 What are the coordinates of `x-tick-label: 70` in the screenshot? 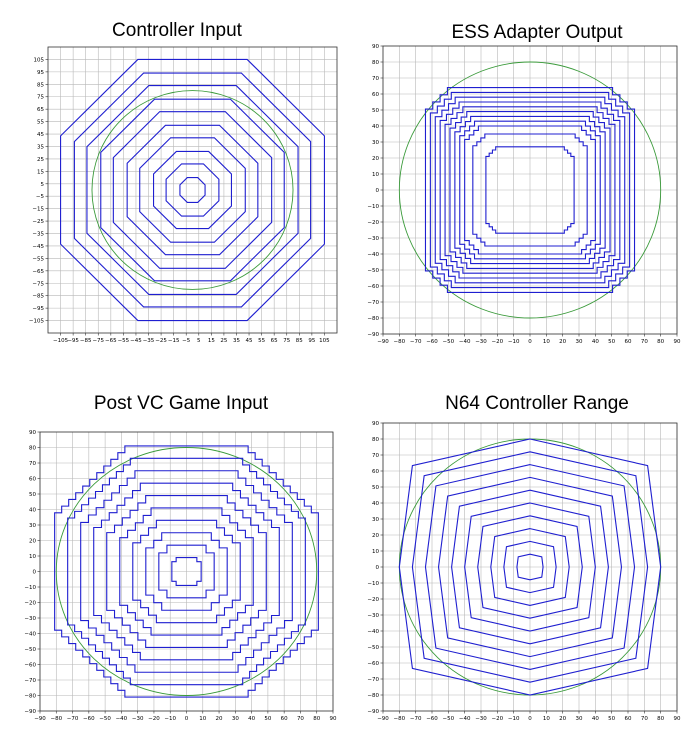 It's located at (644, 342).